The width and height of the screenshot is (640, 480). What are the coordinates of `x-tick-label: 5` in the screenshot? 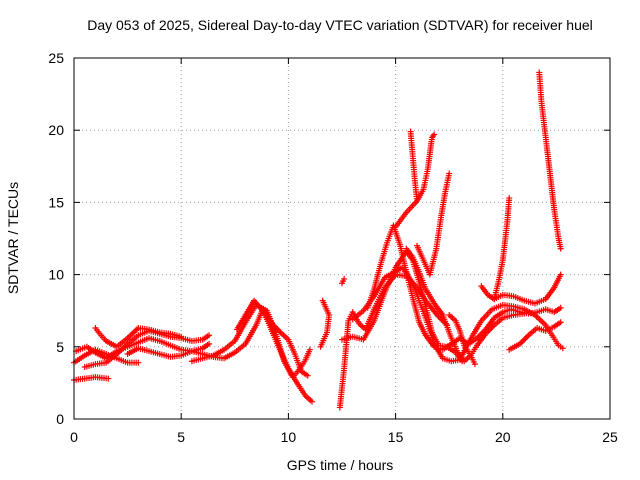 It's located at (181, 437).